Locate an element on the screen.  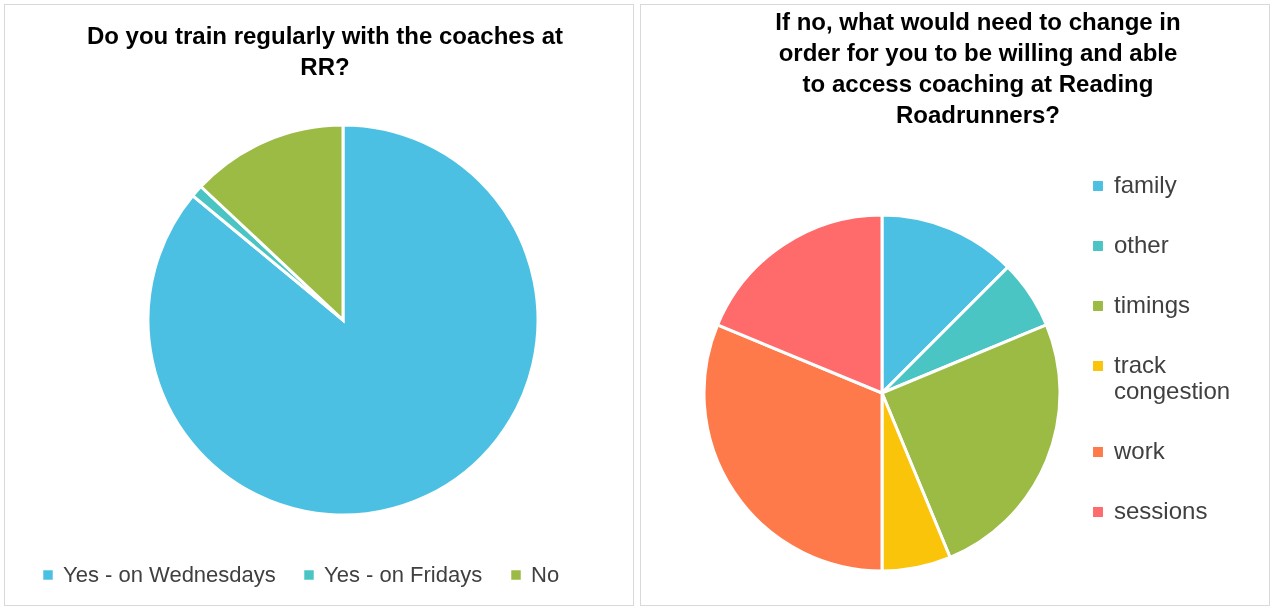
chart-title: If no, what would need to change in order for you to be willing and able to access coaching at Reading Roadrunners? is located at coordinates (978, 68).